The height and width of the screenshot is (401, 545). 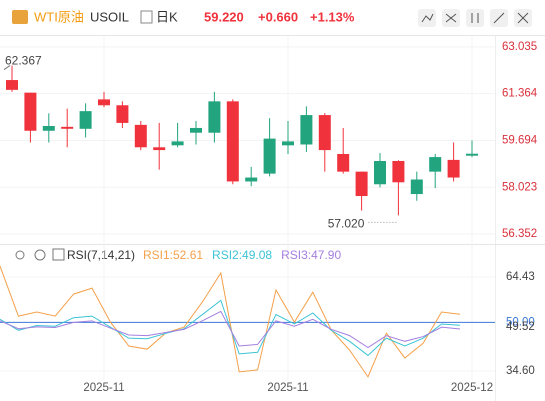 What do you see at coordinates (346, 224) in the screenshot?
I see `min-label: 57.020` at bounding box center [346, 224].